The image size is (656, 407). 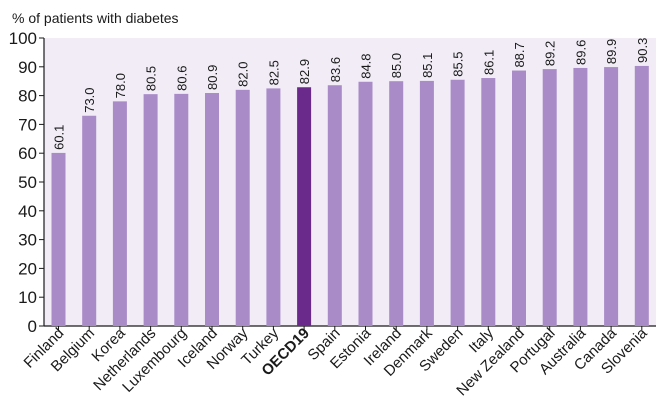 What do you see at coordinates (611, 51) in the screenshot?
I see `data-label: 89.9` at bounding box center [611, 51].